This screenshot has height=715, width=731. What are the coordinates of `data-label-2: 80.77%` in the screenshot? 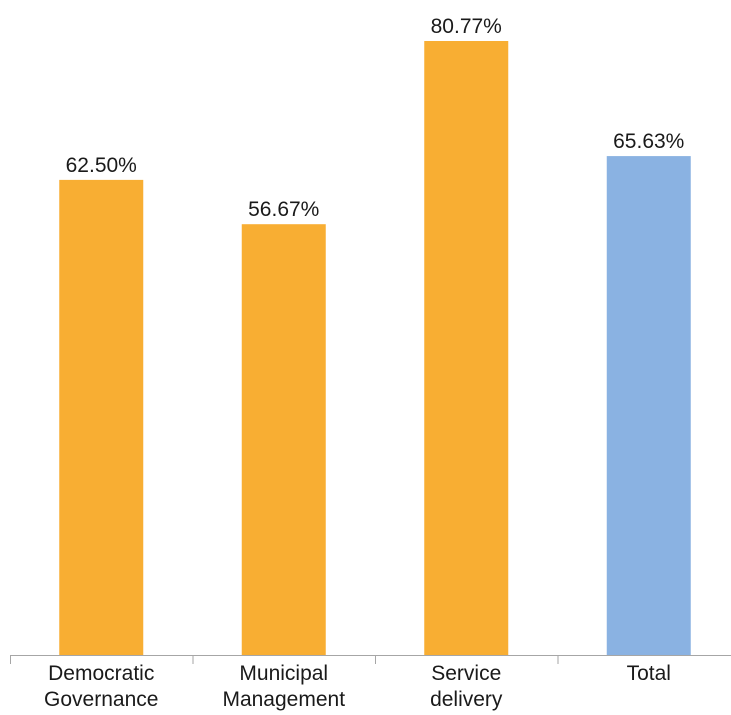 It's located at (466, 26).